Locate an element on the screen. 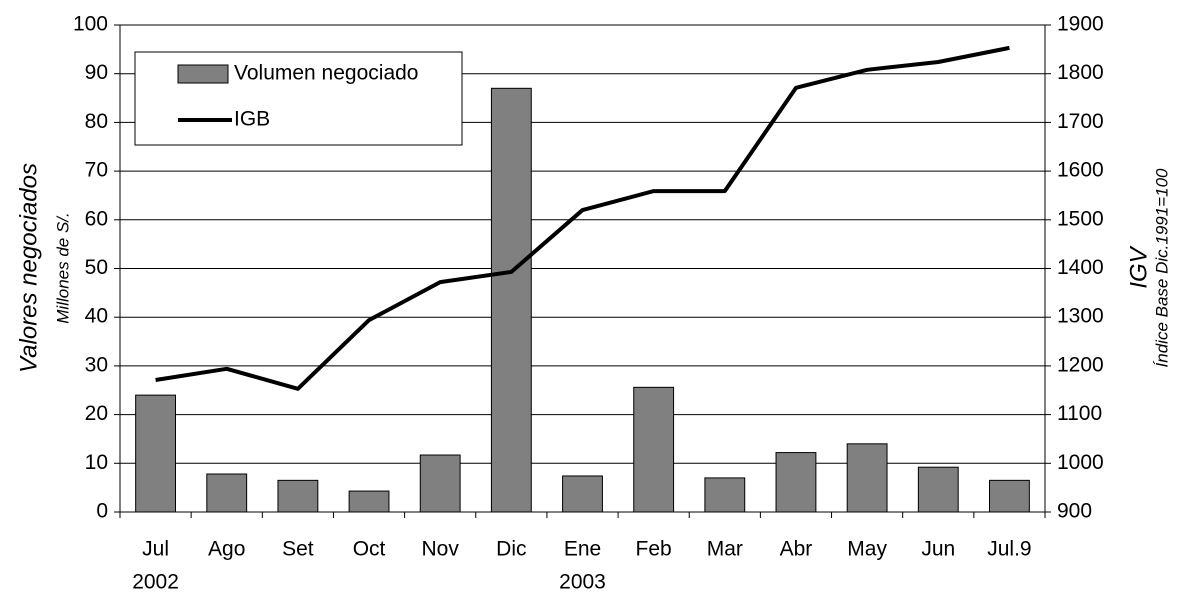 This screenshot has width=1180, height=597. y2-tick-label: 1600 is located at coordinates (1080, 170).